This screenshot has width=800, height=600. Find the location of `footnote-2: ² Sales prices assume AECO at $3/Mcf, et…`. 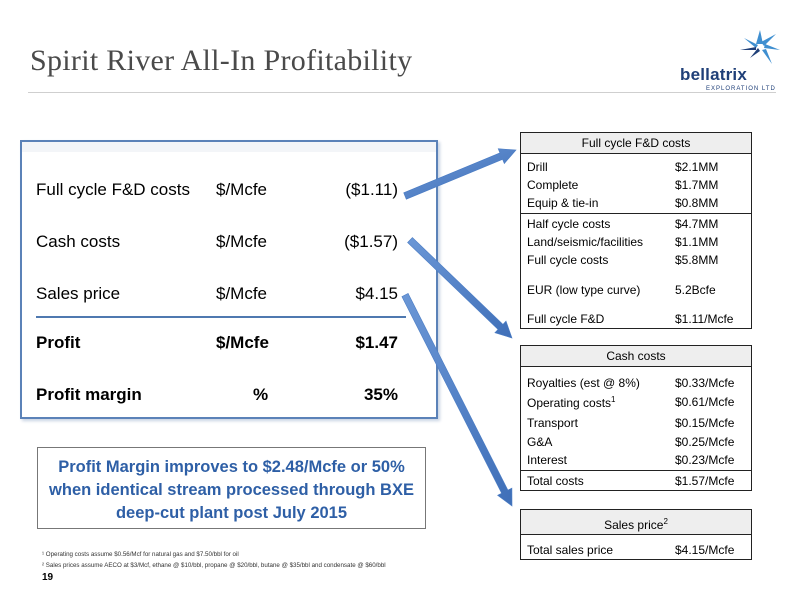

footnote-2: ² Sales prices assume AECO at $3/Mcf, et… is located at coordinates (214, 565).